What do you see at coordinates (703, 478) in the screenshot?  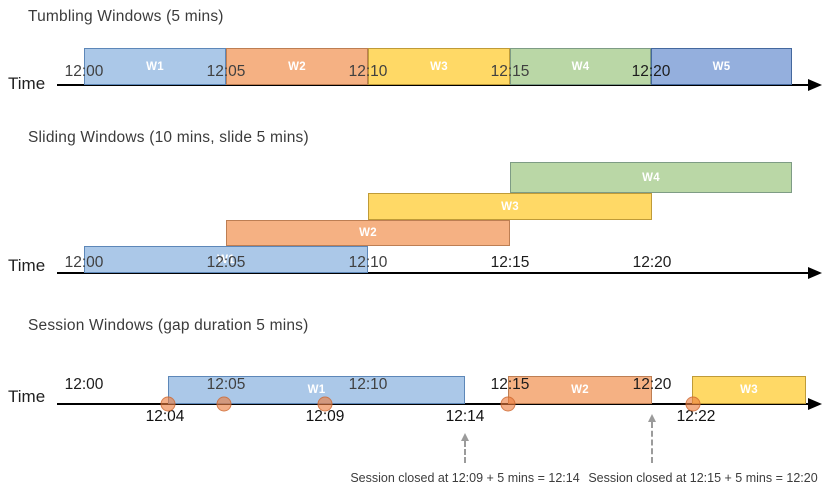 I see `session-closed-note: Session closed at 12:15 + 5 mins = 12:20` at bounding box center [703, 478].